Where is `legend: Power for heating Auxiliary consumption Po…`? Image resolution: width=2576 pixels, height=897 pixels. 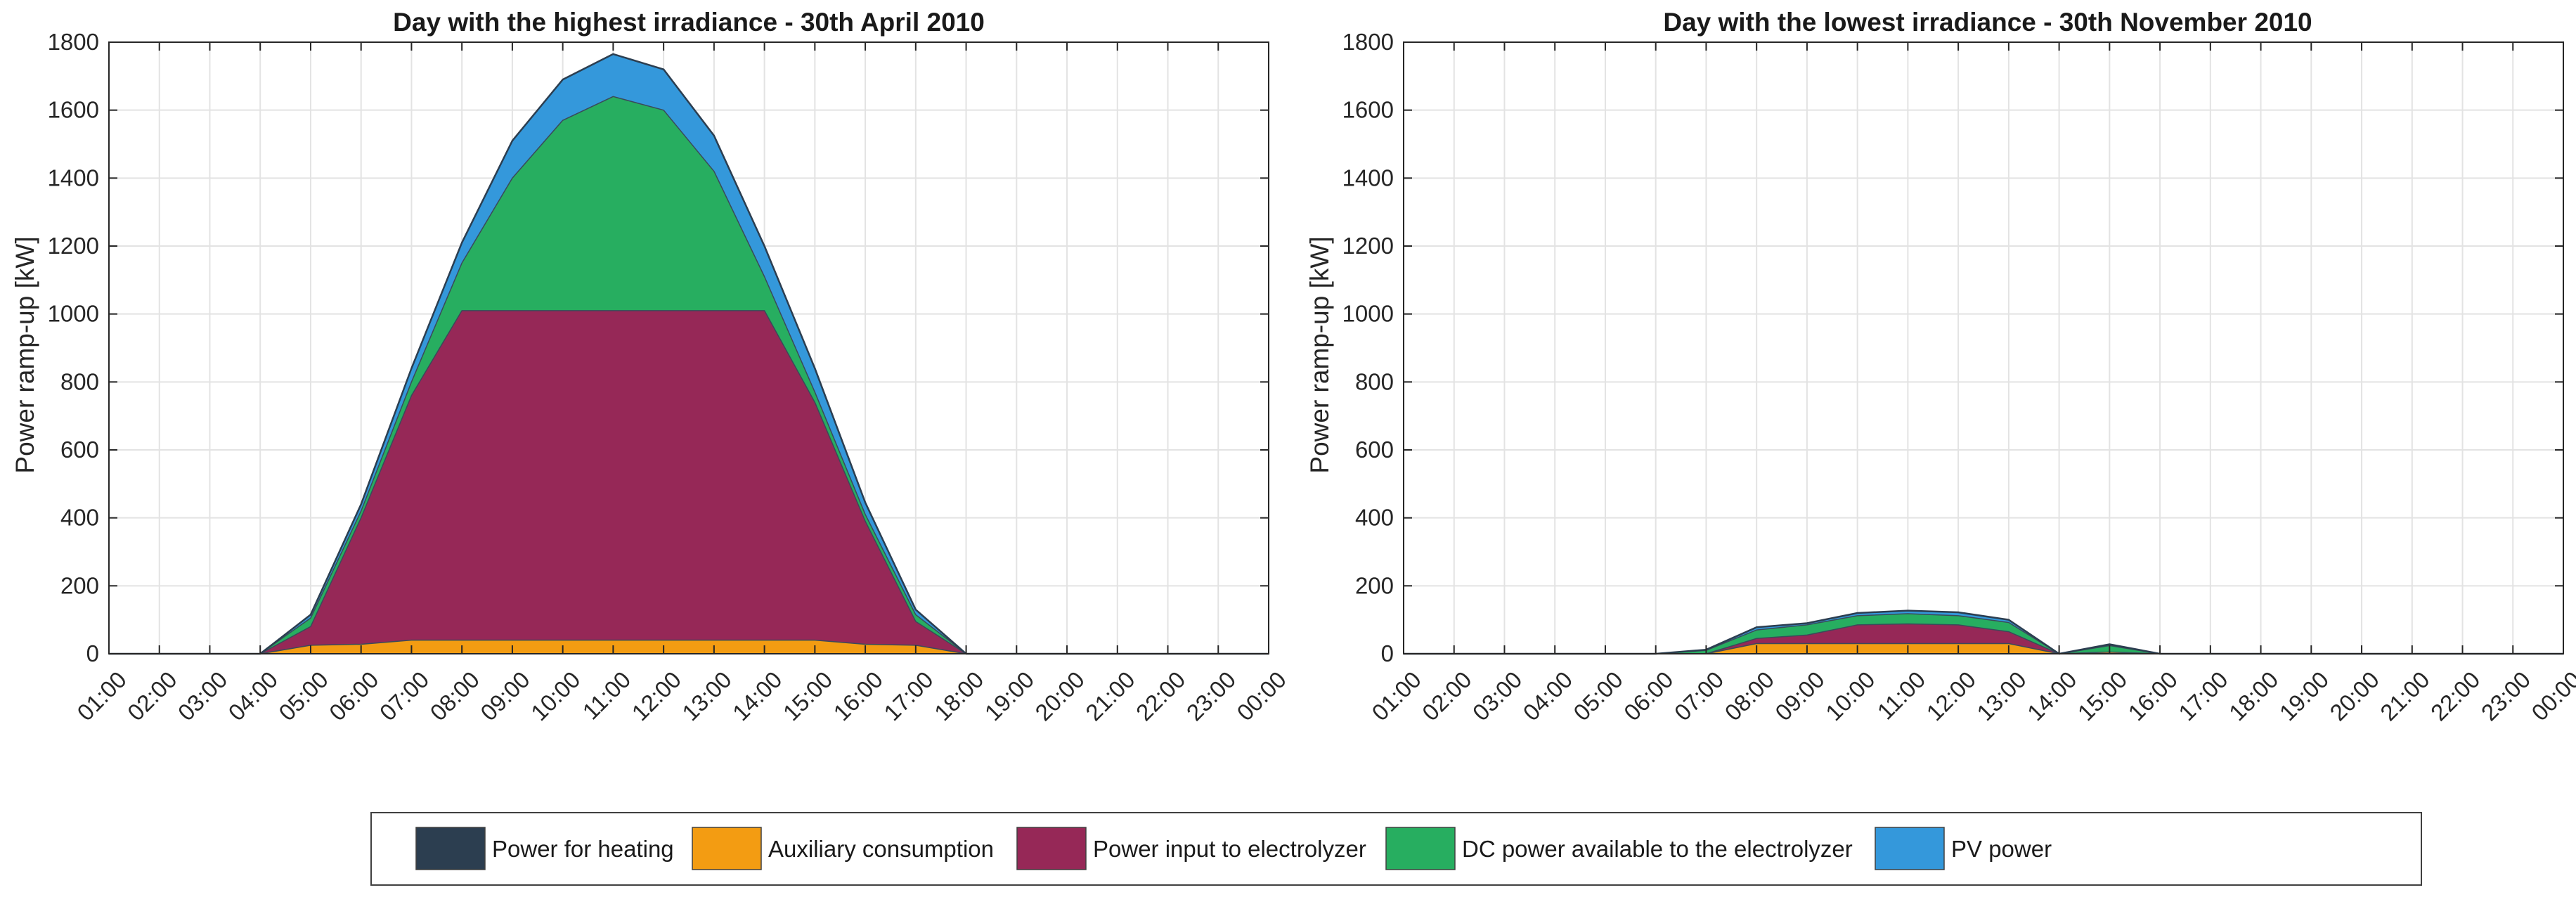
legend: Power for heating Auxiliary consumption Po… is located at coordinates (1396, 849).